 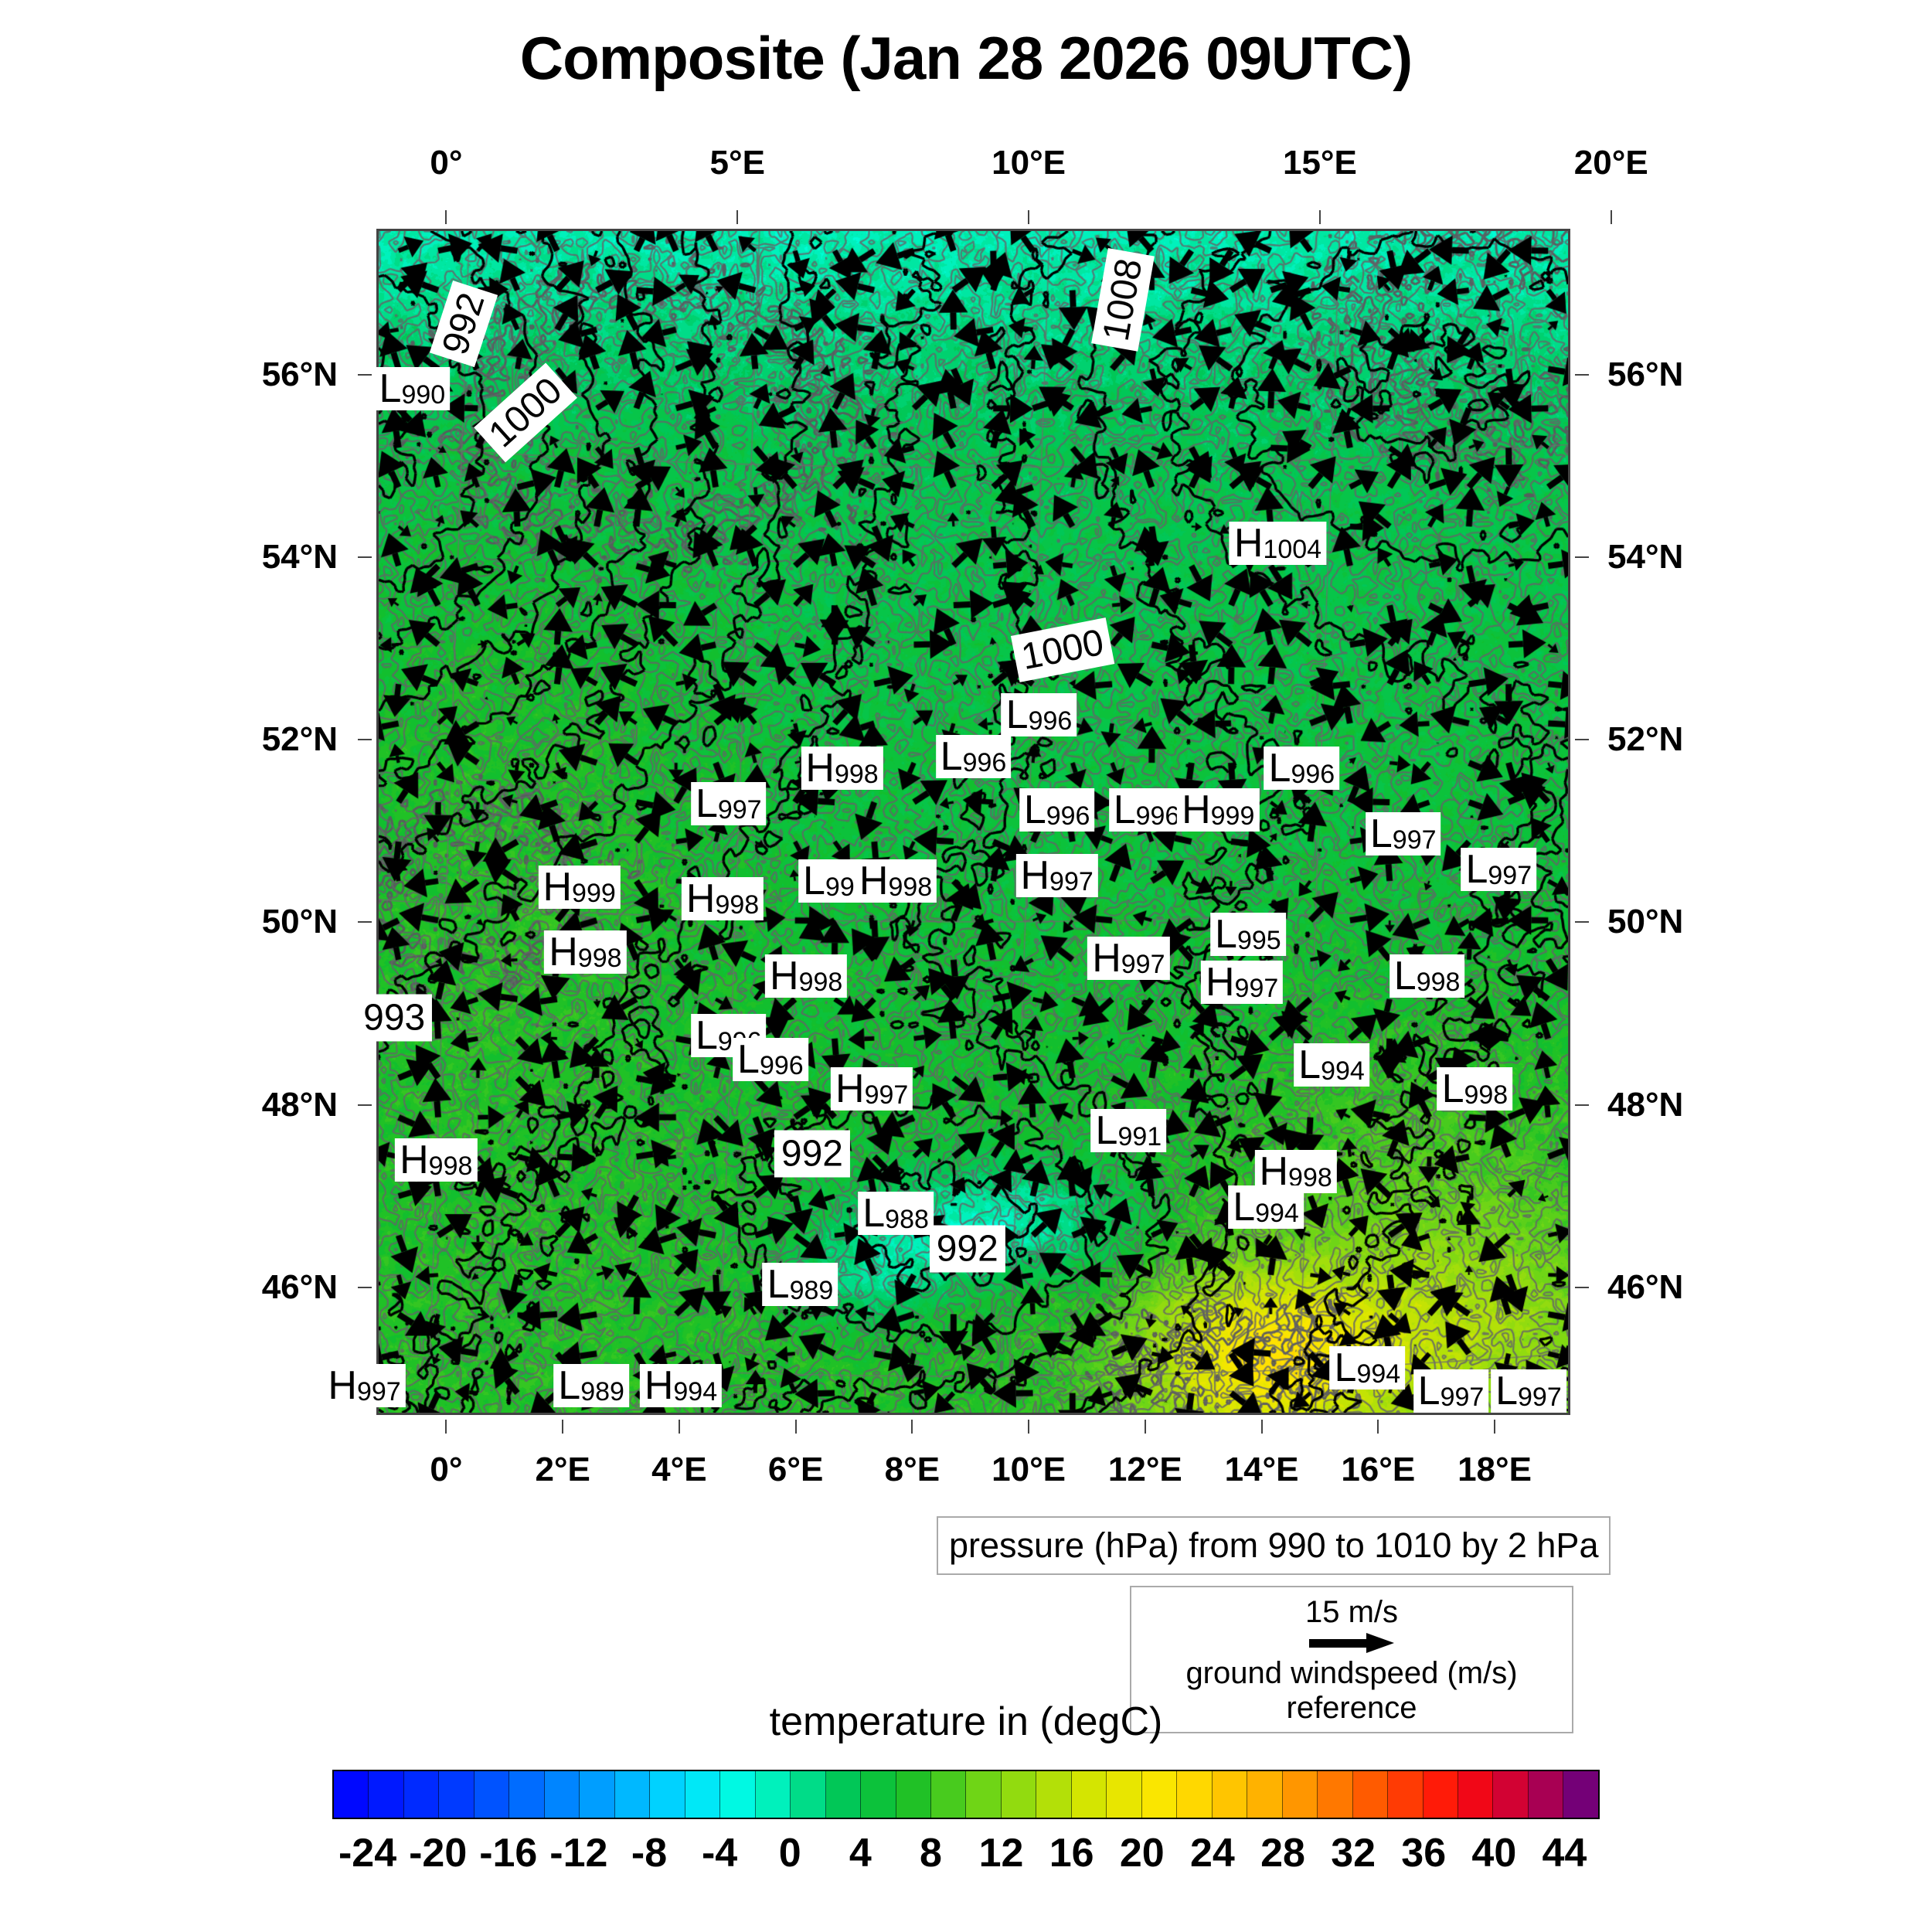 I want to click on axis-label-right-0: 56°N, so click(x=1645, y=374).